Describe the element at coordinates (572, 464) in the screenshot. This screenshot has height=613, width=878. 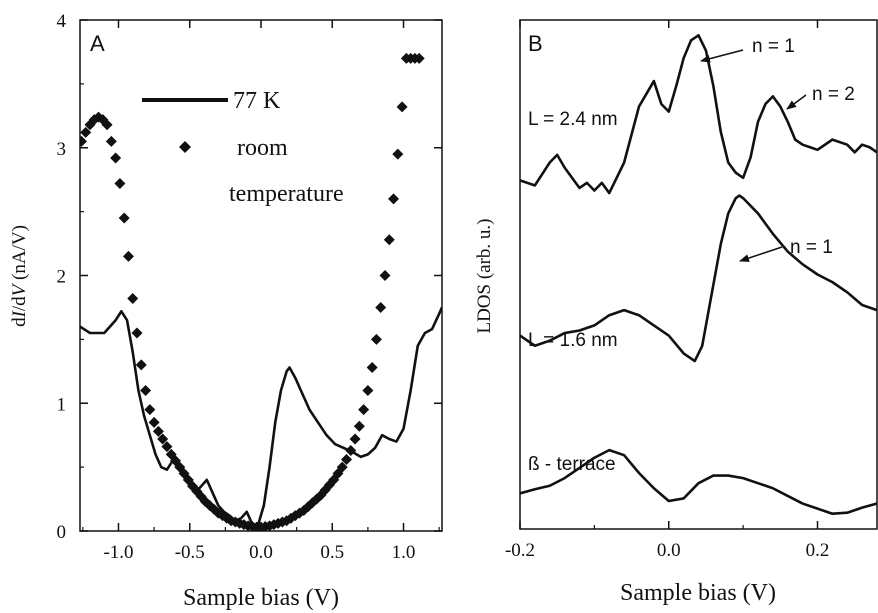
I see `series-label-terrace: ß - terrace` at that location.